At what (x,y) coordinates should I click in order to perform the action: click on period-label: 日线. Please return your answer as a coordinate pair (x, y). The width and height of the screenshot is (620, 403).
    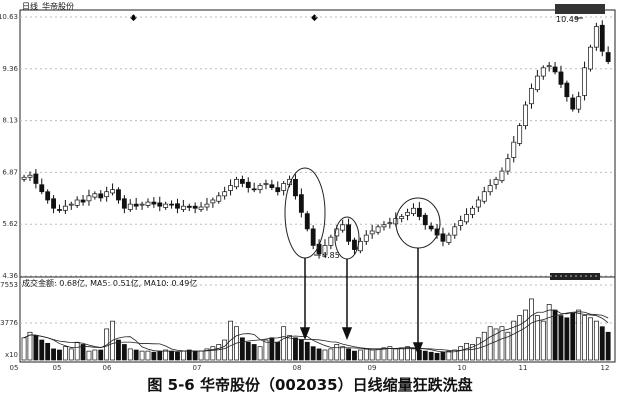
    Looking at the image, I should click on (30, 6).